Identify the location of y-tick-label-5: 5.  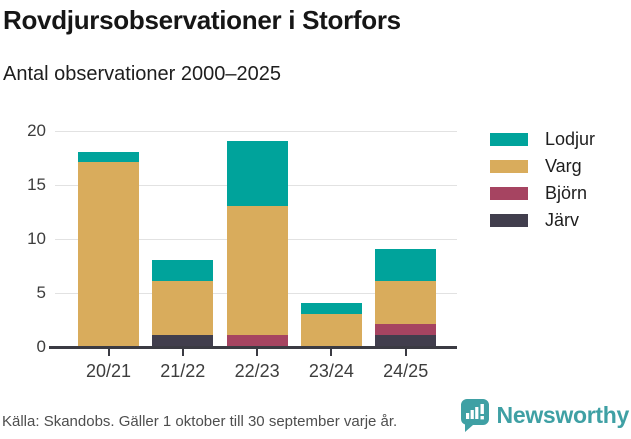
(41, 292).